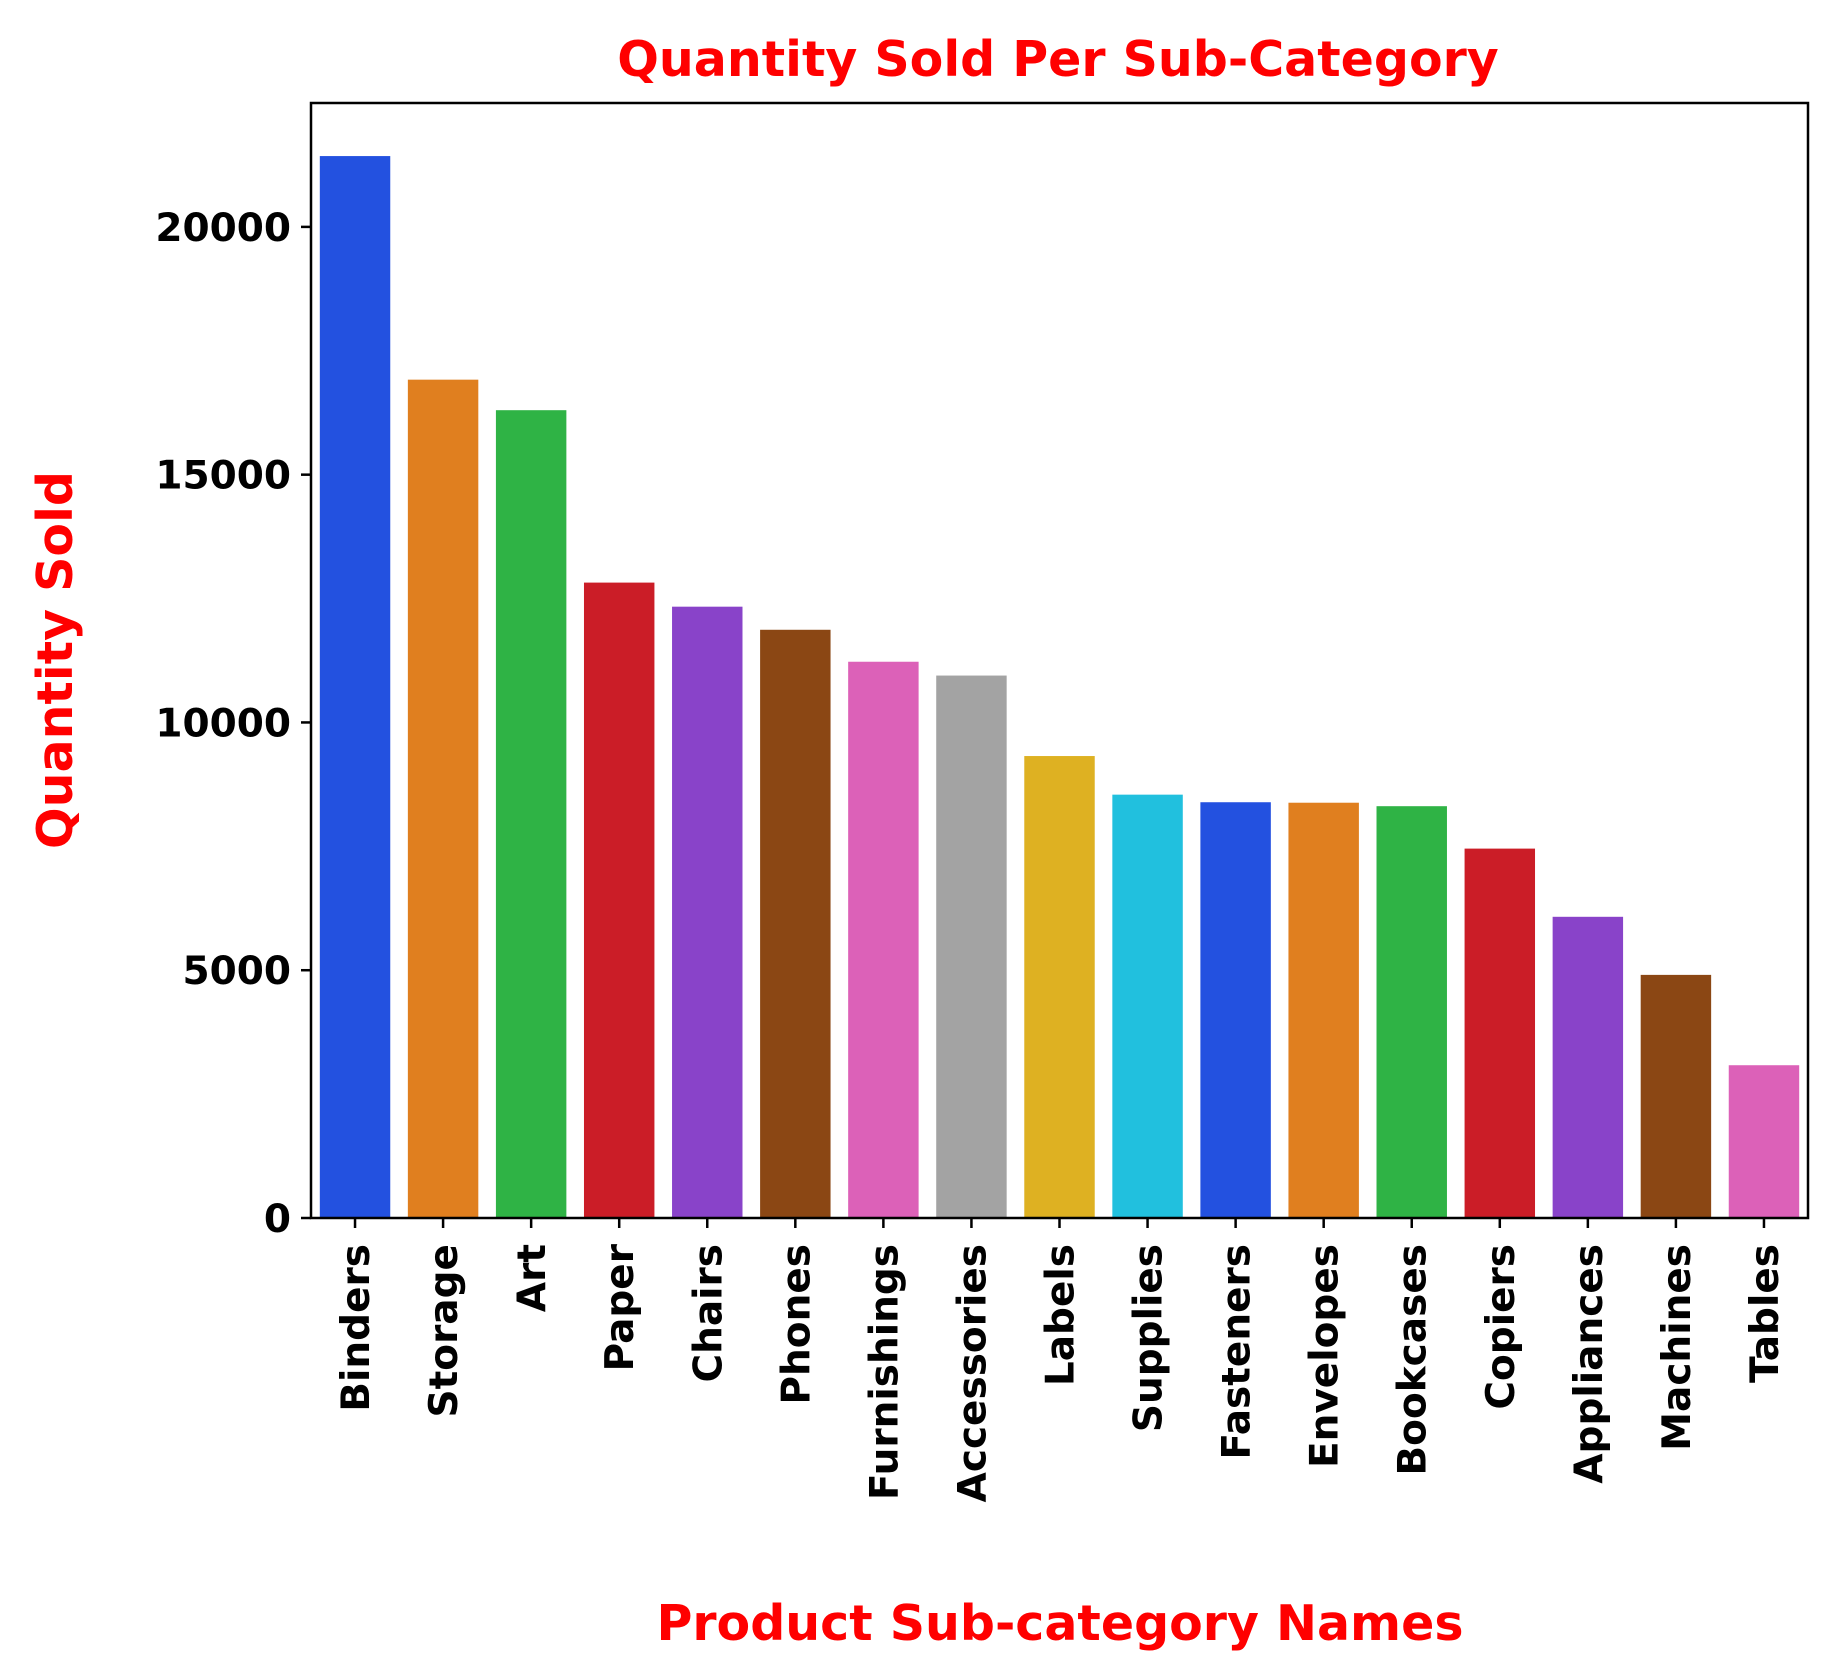  Describe the element at coordinates (1059, 987) in the screenshot. I see `bar-labels` at that location.